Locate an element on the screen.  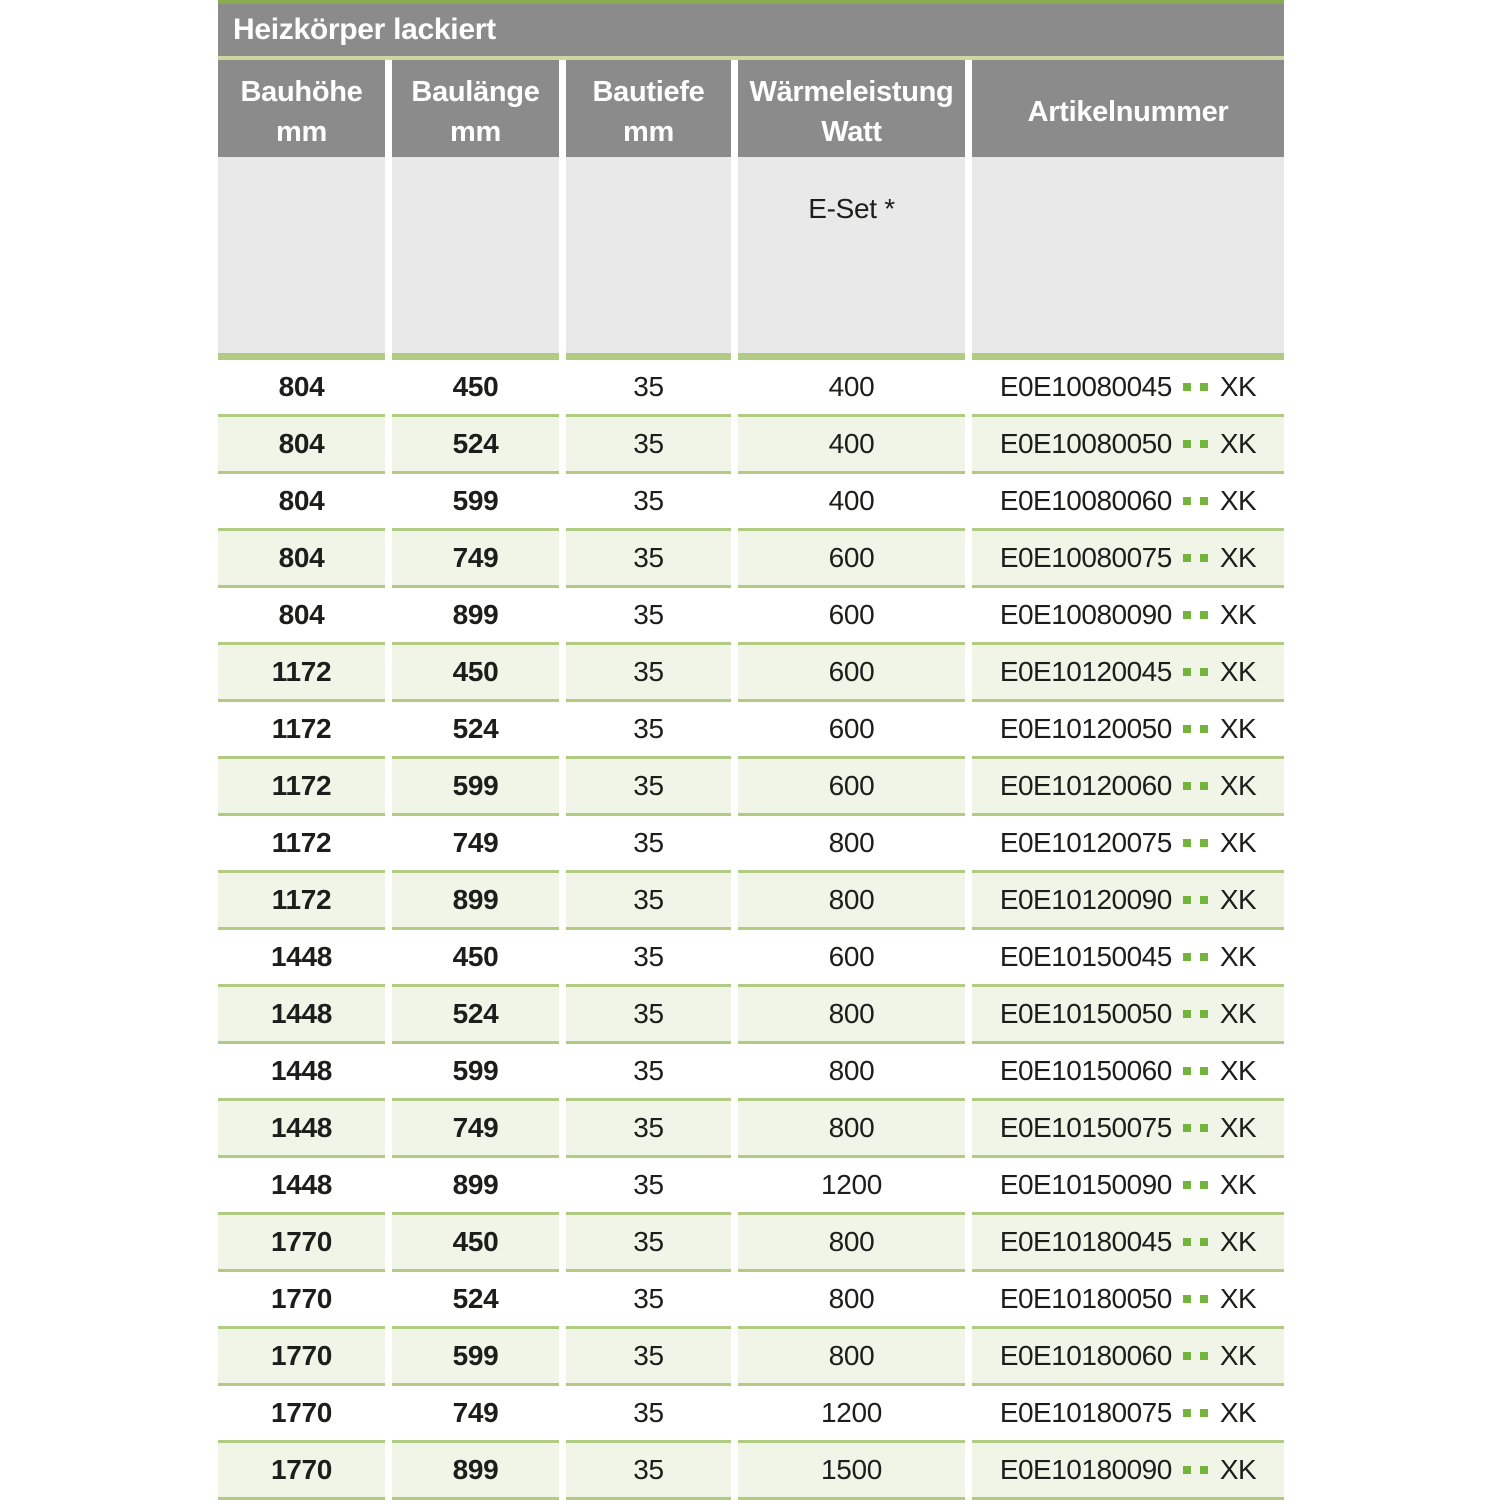
column-header-waermeleistung: Wärmeleistung Watt is located at coordinates (851, 108).